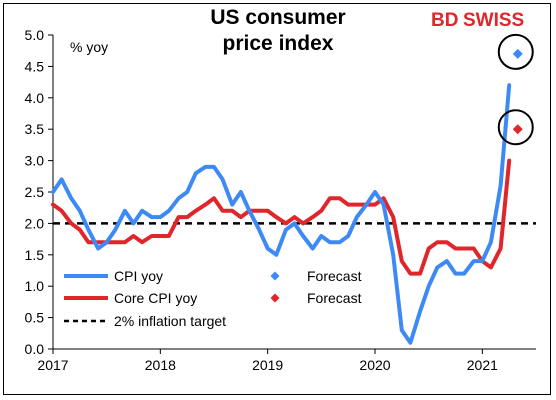 This screenshot has width=556, height=400. What do you see at coordinates (277, 17) in the screenshot?
I see `chart-title-line-1: US consumer` at bounding box center [277, 17].